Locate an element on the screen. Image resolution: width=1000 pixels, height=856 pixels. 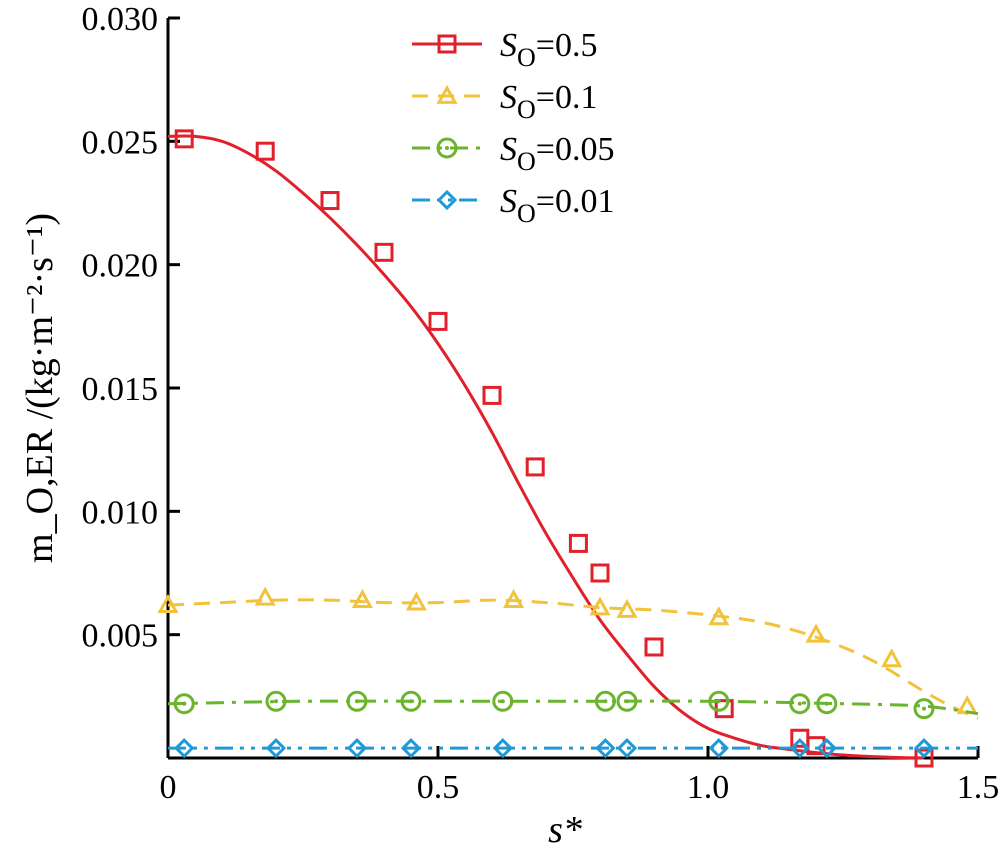
y-tick-label: 0.020 is located at coordinates (120, 266).